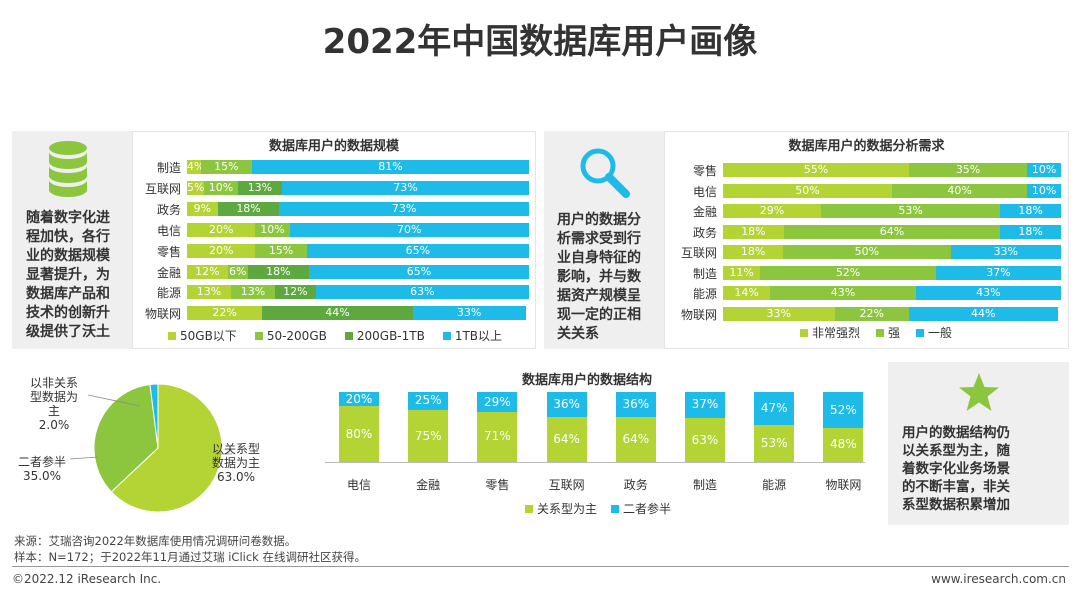 The image size is (1080, 599). I want to click on column-segment: 71%, so click(497, 437).